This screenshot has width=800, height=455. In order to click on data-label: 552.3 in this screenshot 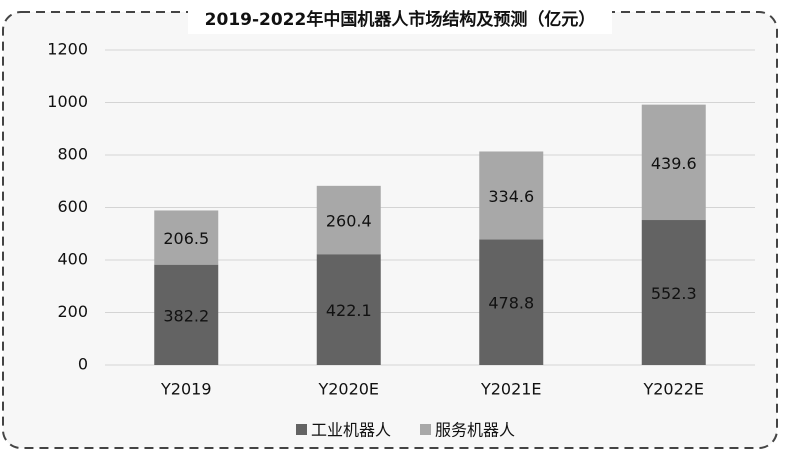, I will do `click(674, 293)`.